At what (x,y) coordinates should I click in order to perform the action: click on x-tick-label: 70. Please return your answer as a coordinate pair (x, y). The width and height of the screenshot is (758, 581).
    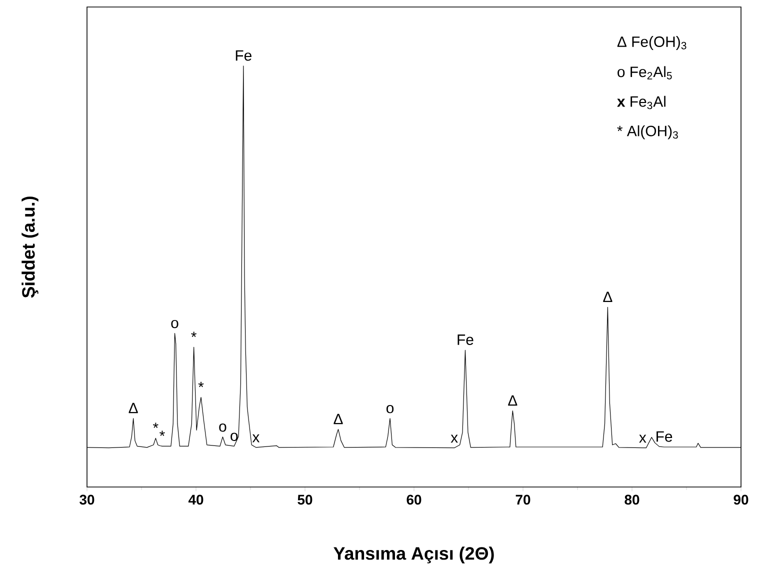
    Looking at the image, I should click on (523, 499).